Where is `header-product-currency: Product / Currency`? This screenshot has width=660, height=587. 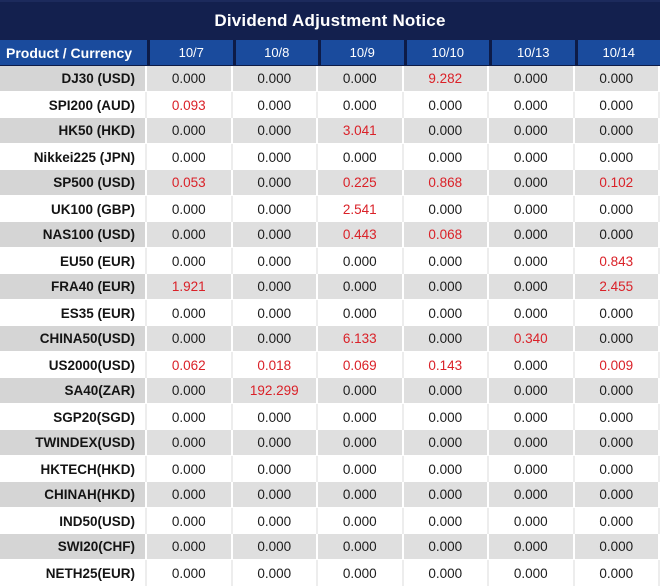
header-product-currency: Product / Currency is located at coordinates (73, 52).